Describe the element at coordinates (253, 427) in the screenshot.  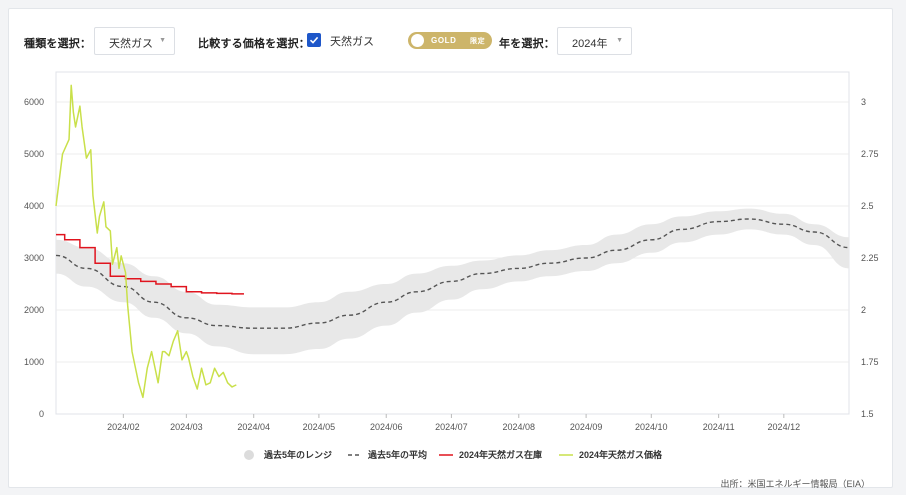
I see `x-tick-label: 2024/04` at that location.